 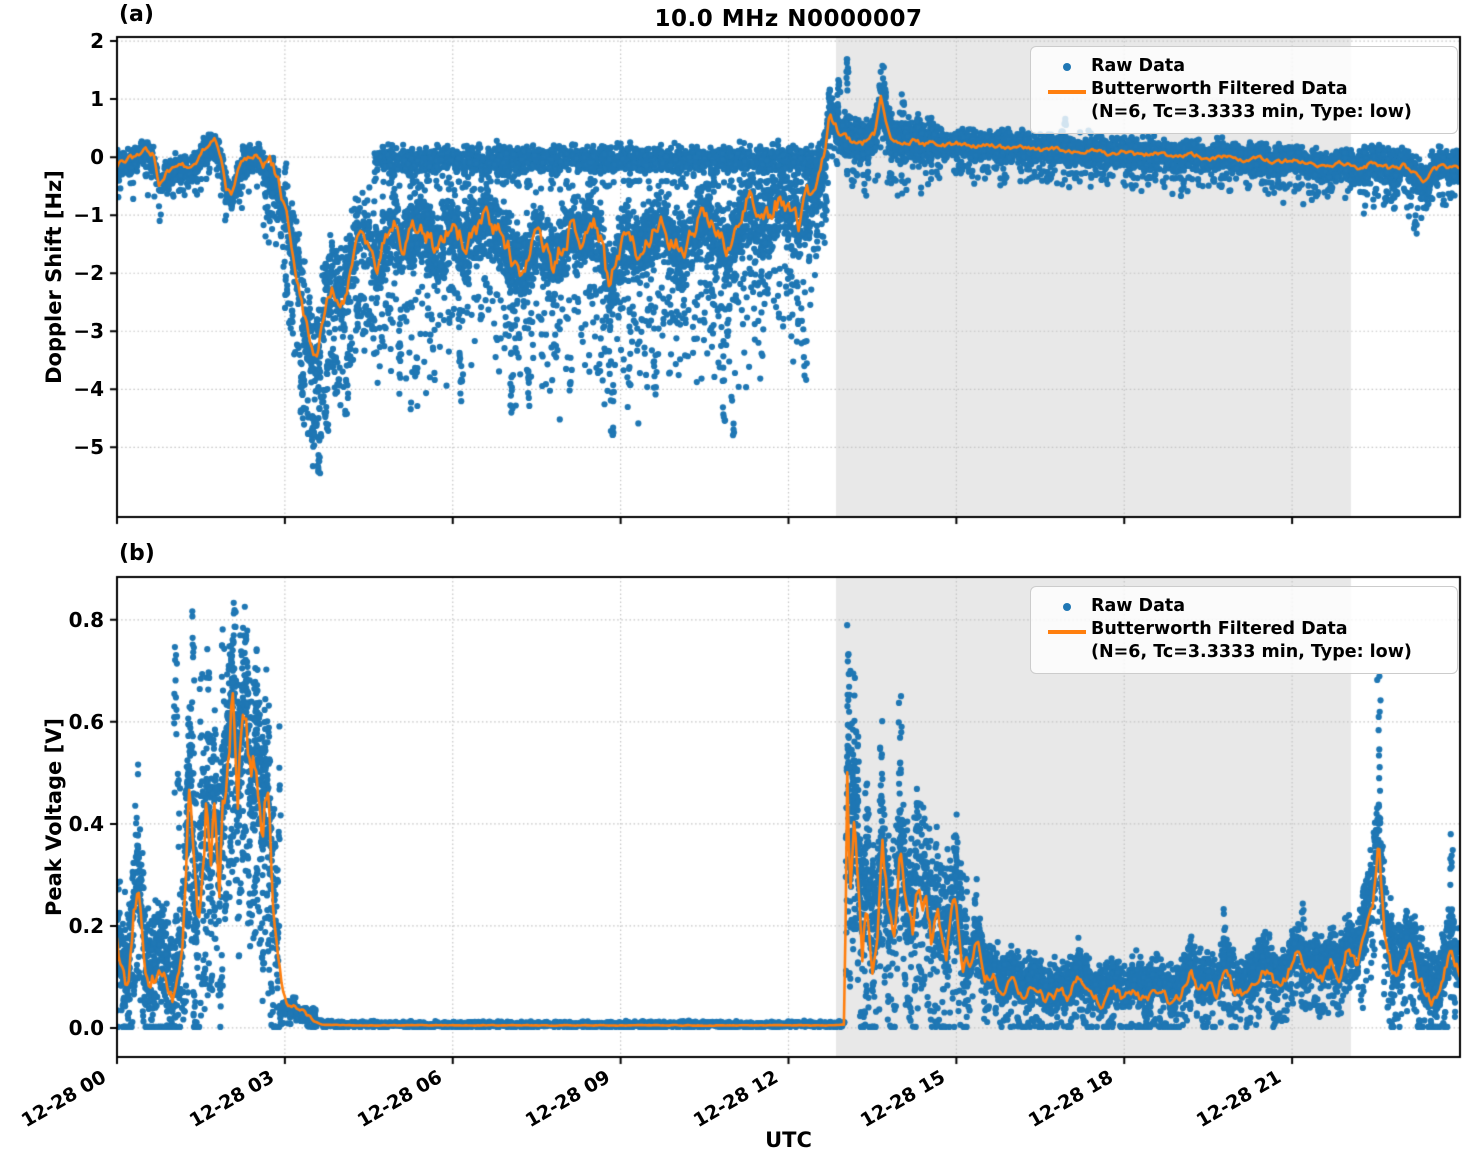 I want to click on y-tick-label: 0.2, so click(x=86, y=925).